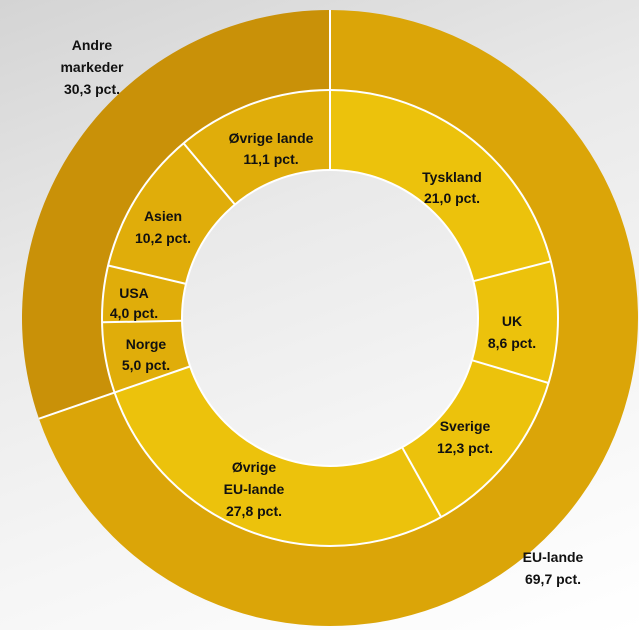 This screenshot has height=630, width=639. I want to click on inner-slice-norge, so click(146, 356).